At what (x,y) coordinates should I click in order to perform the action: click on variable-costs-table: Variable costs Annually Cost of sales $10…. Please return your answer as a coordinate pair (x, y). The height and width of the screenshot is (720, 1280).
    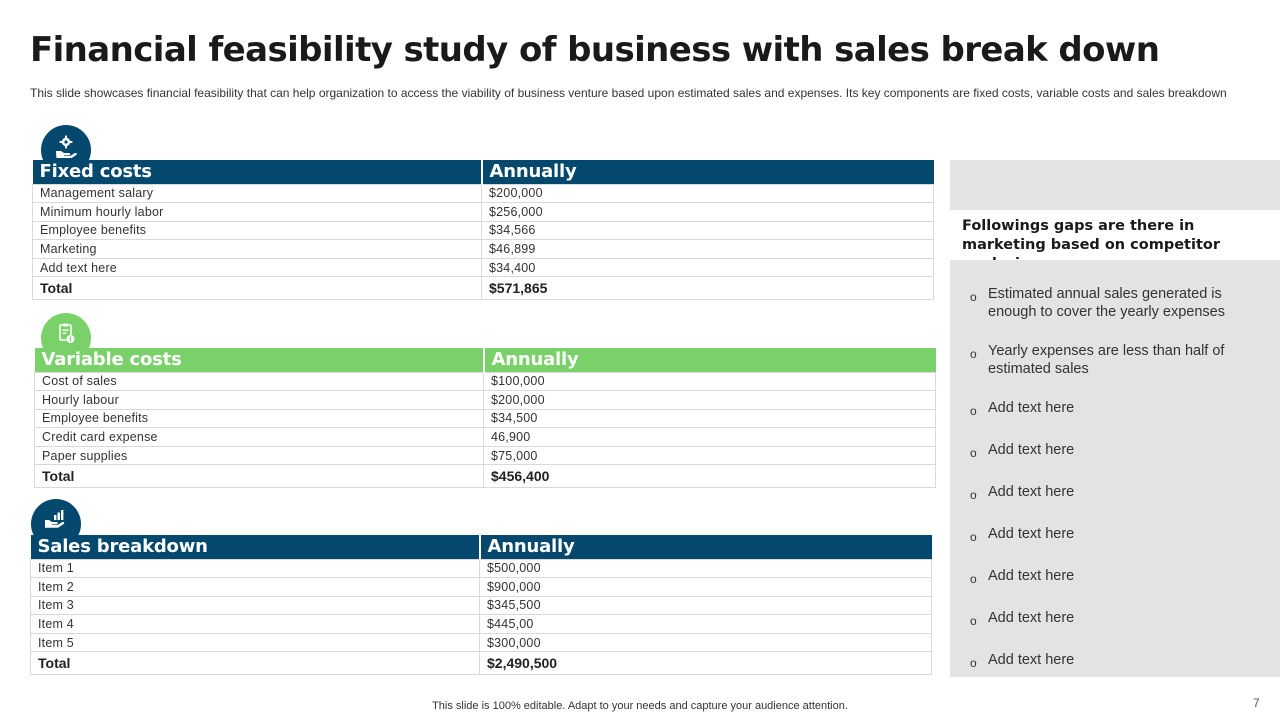
    Looking at the image, I should click on (485, 418).